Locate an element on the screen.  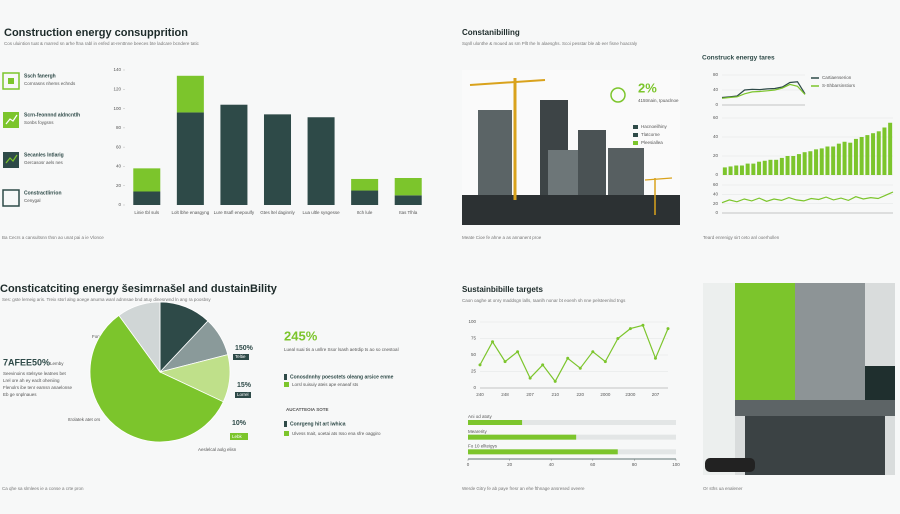
section-title: Construction energy consupprition is located at coordinates (96, 33).